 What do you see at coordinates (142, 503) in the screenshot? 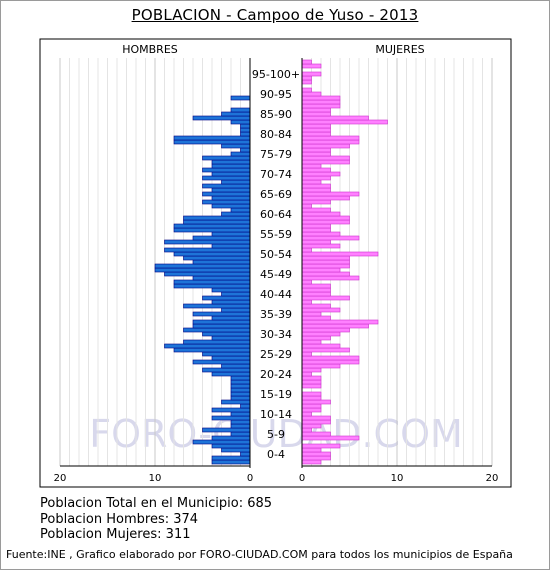
I see `total-label: Poblacion Total en el Municipio:` at bounding box center [142, 503].